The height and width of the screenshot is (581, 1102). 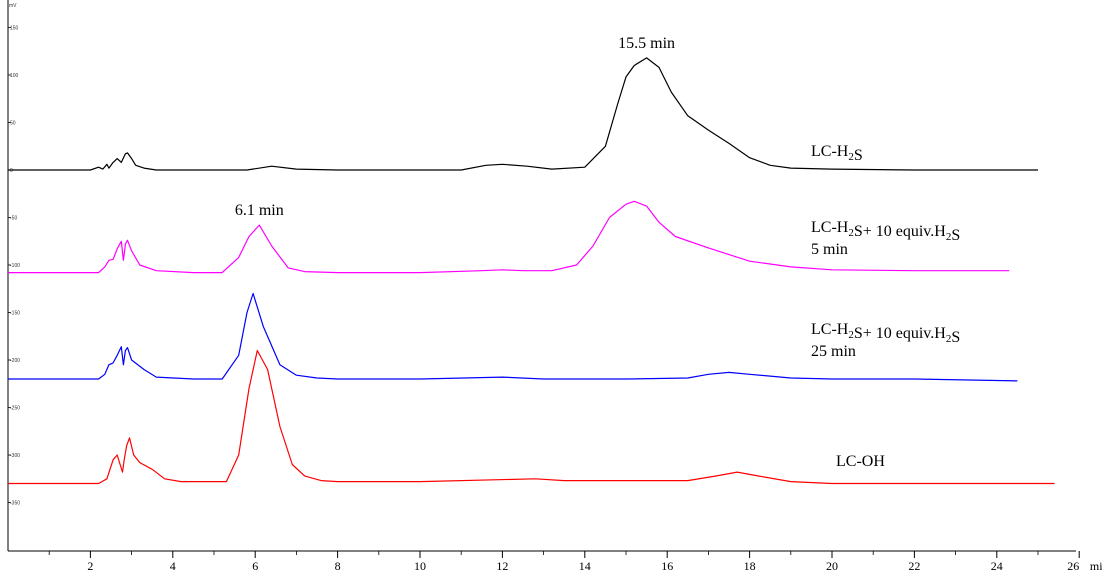 What do you see at coordinates (750, 566) in the screenshot?
I see `x-tick-label: 18` at bounding box center [750, 566].